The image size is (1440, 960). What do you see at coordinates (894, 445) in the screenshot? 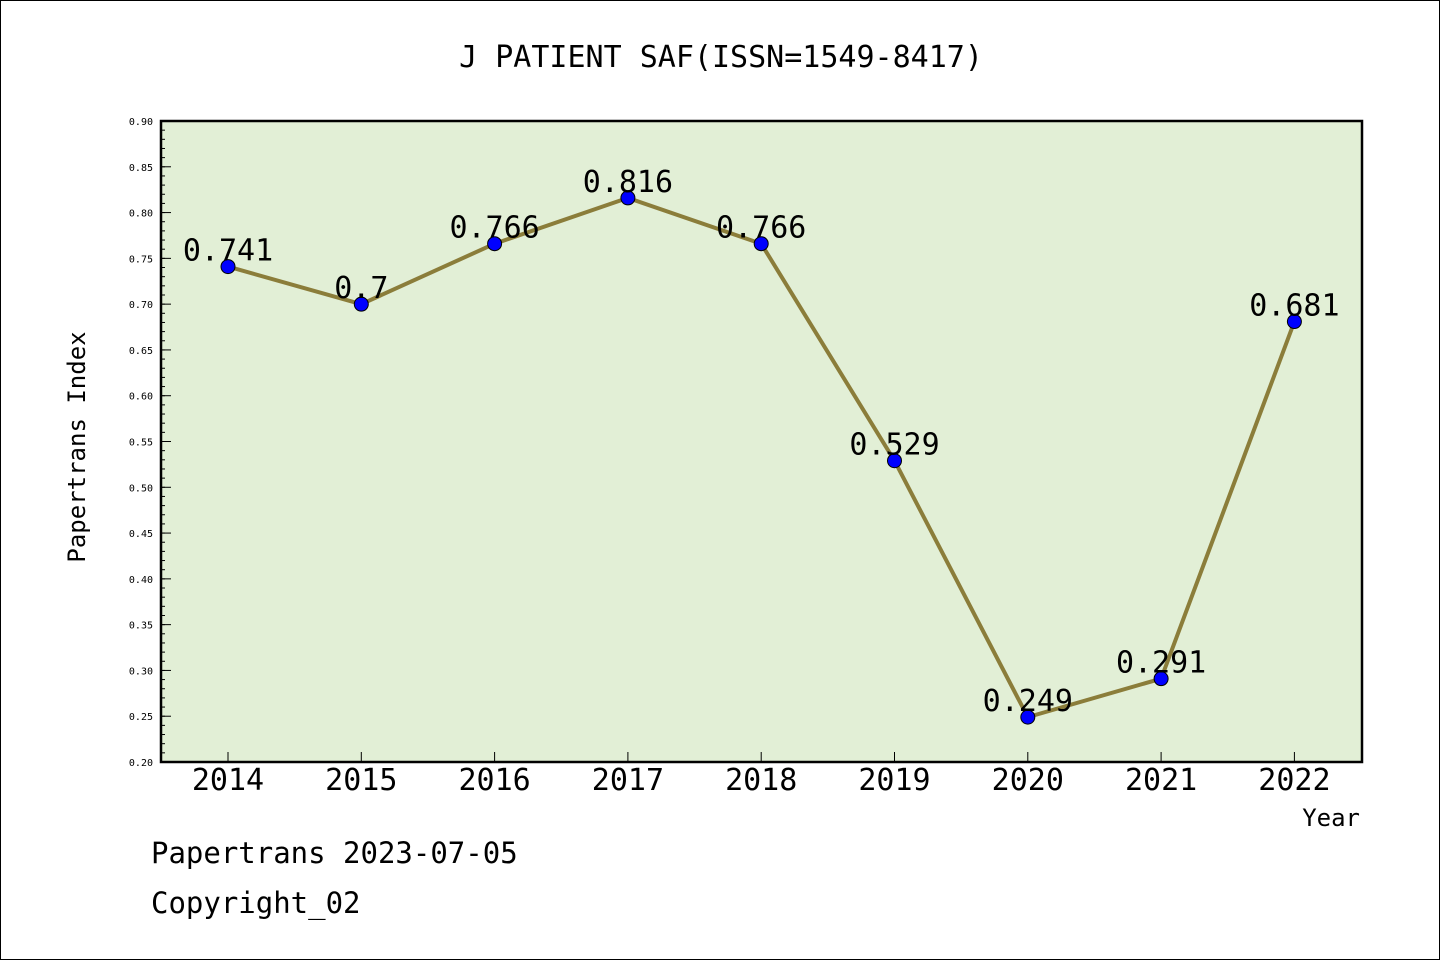
I see `data-label: 0.529` at bounding box center [894, 445].